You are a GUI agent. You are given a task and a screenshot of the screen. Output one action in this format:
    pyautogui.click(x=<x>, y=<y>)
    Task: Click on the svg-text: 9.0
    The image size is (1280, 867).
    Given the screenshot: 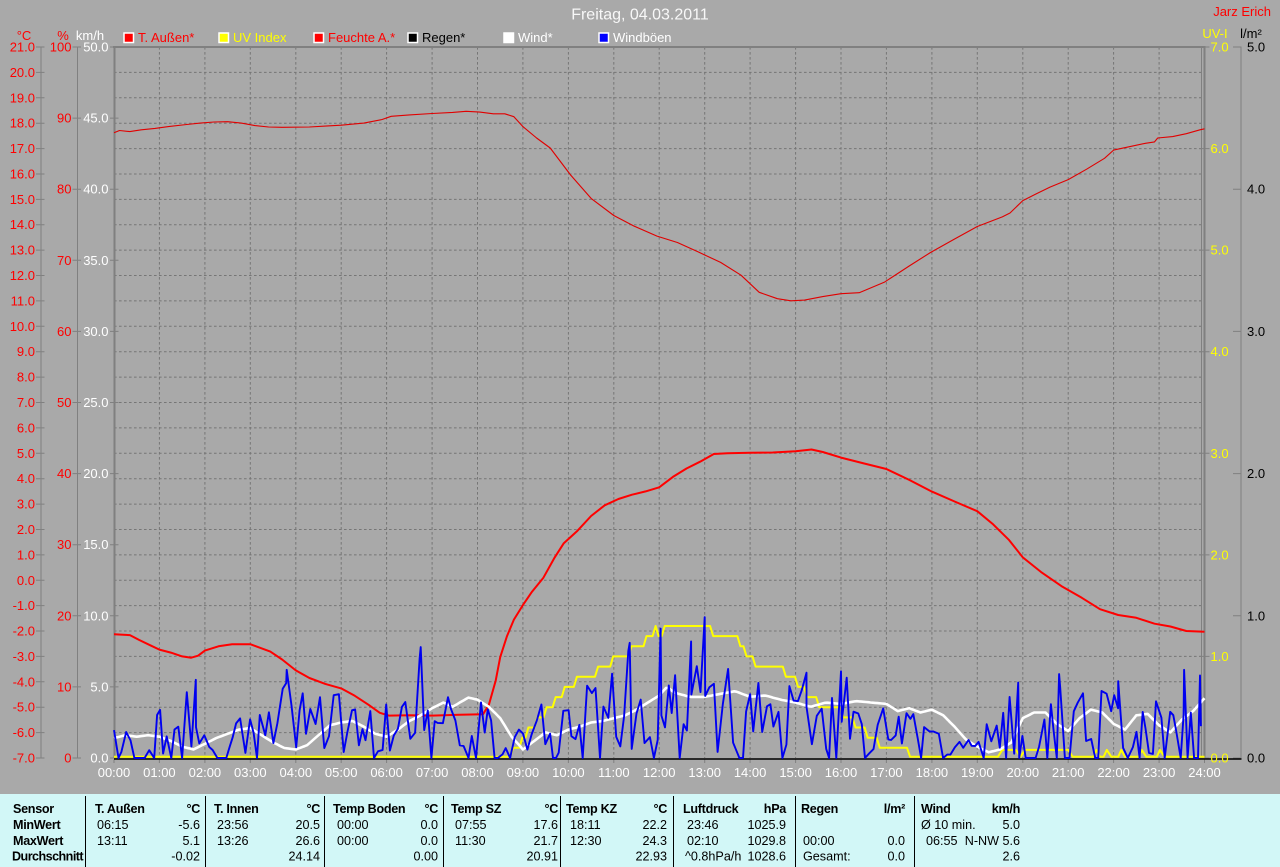 What is the action you would take?
    pyautogui.click(x=26, y=351)
    